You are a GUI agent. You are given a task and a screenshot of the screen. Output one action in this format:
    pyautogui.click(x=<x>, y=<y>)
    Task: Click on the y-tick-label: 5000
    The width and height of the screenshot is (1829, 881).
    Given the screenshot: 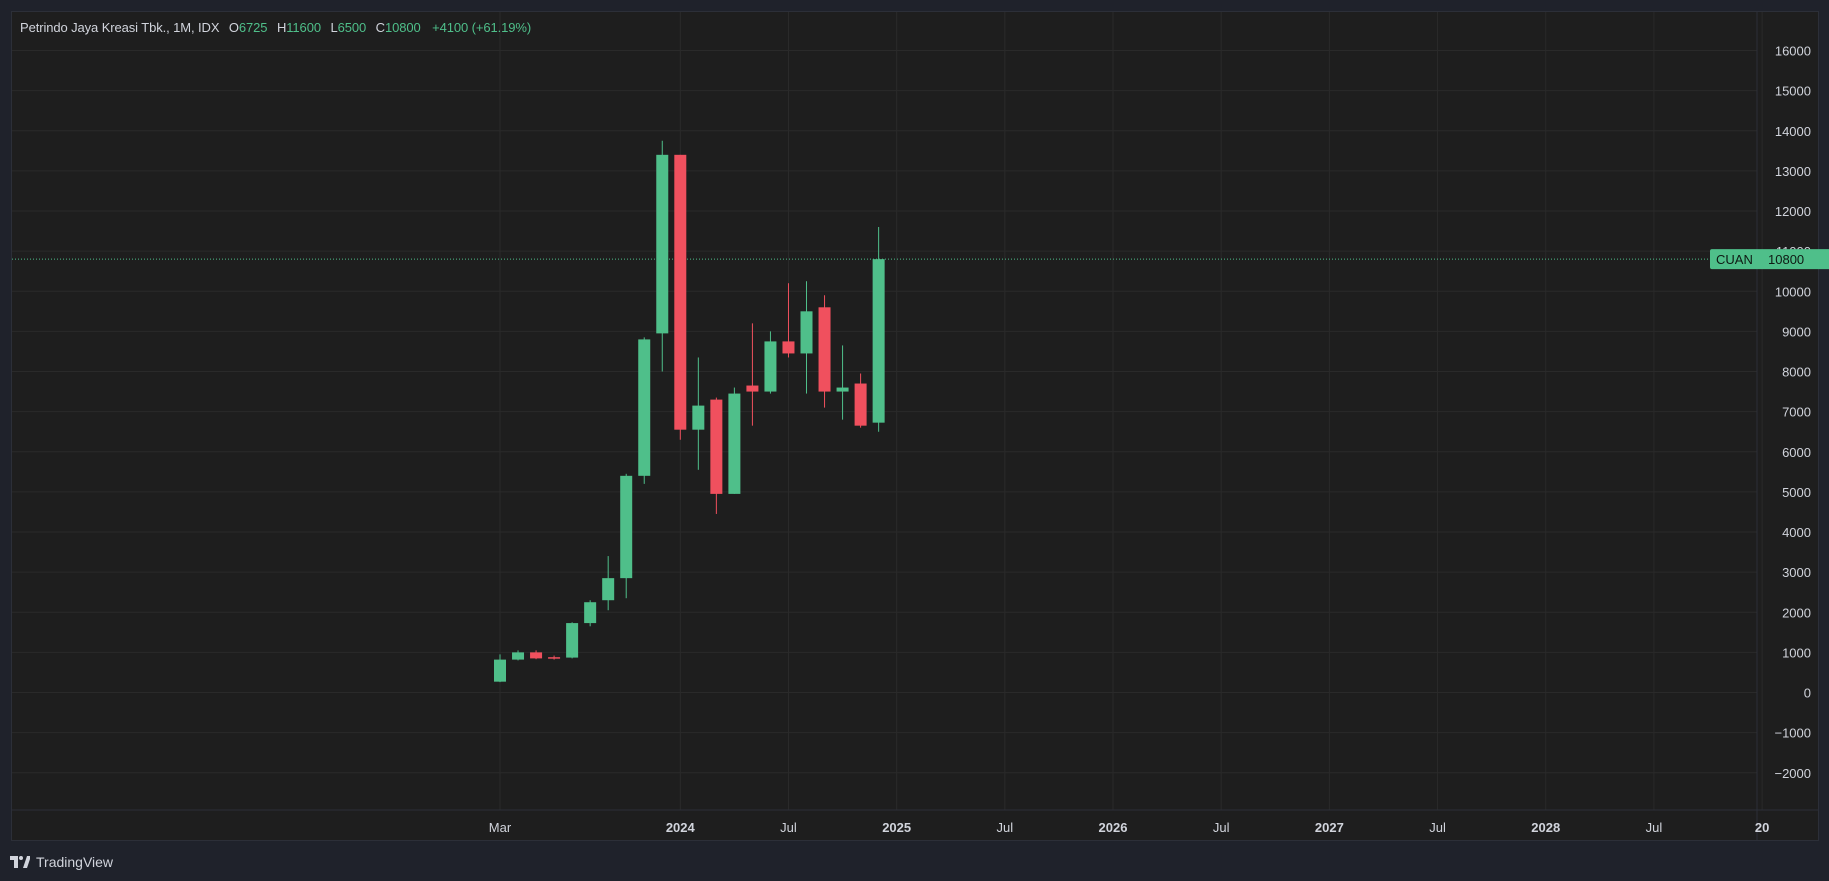 What is the action you would take?
    pyautogui.click(x=1796, y=492)
    